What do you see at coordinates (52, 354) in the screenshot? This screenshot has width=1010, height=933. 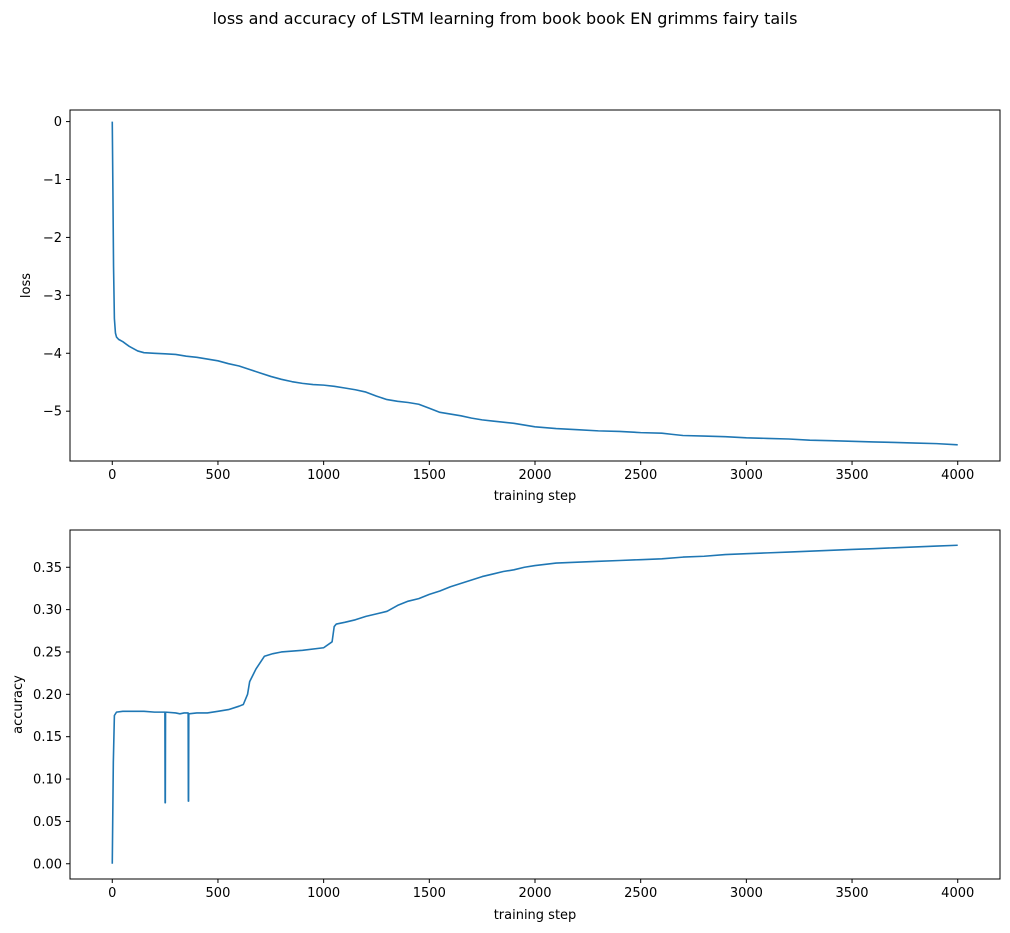 I see `loss-y-tick-label: −4` at bounding box center [52, 354].